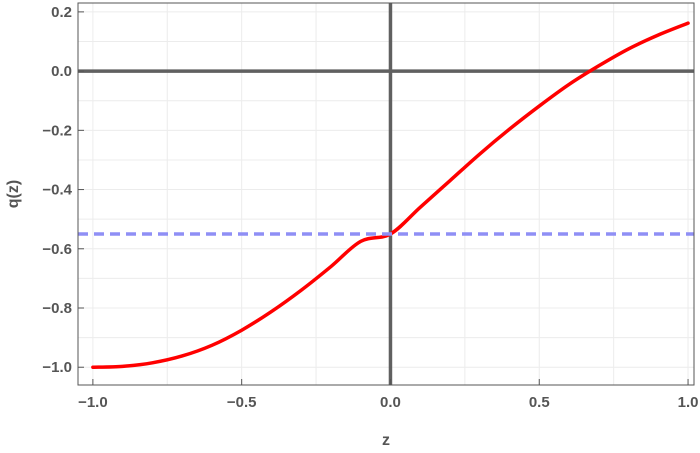 This screenshot has width=700, height=453. What do you see at coordinates (57, 308) in the screenshot?
I see `y-tick-label: −0.8` at bounding box center [57, 308].